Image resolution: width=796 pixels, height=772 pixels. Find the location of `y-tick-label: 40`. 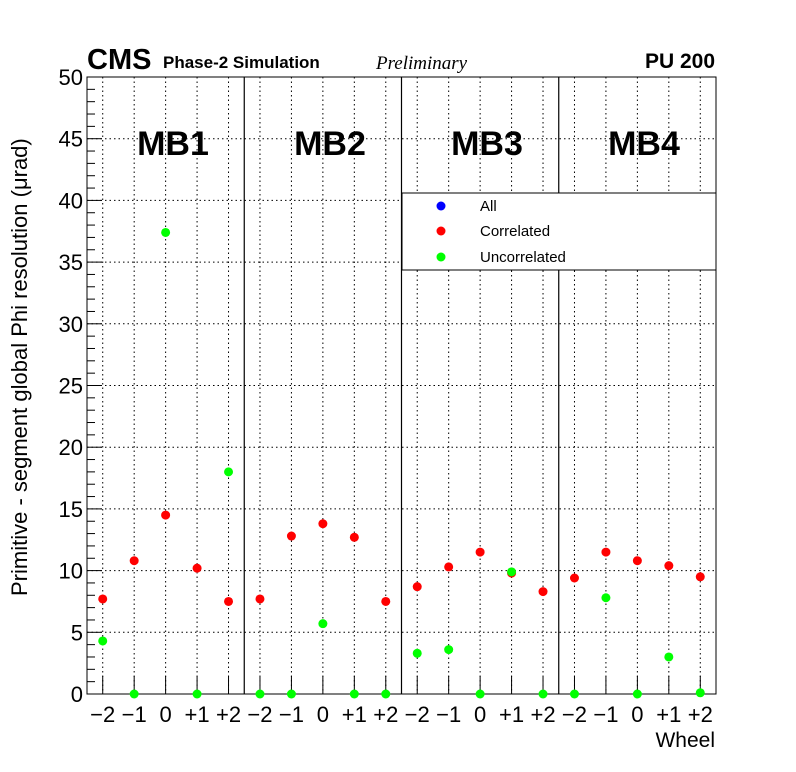

y-tick-label: 40 is located at coordinates (71, 200).